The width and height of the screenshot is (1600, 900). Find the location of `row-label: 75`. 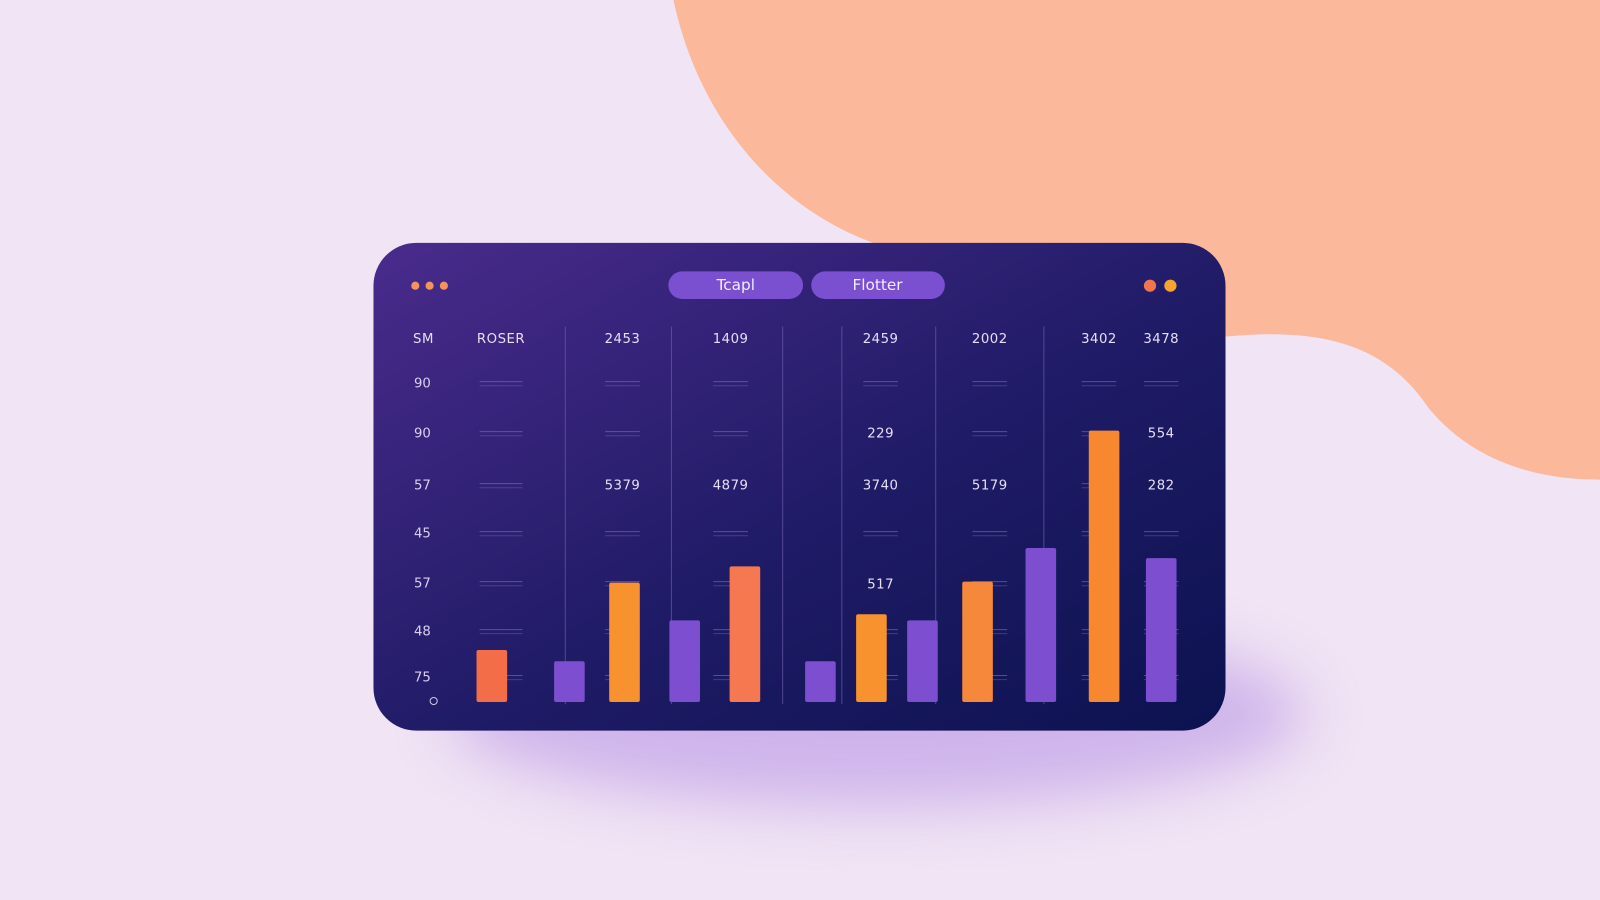

row-label: 75 is located at coordinates (422, 678).